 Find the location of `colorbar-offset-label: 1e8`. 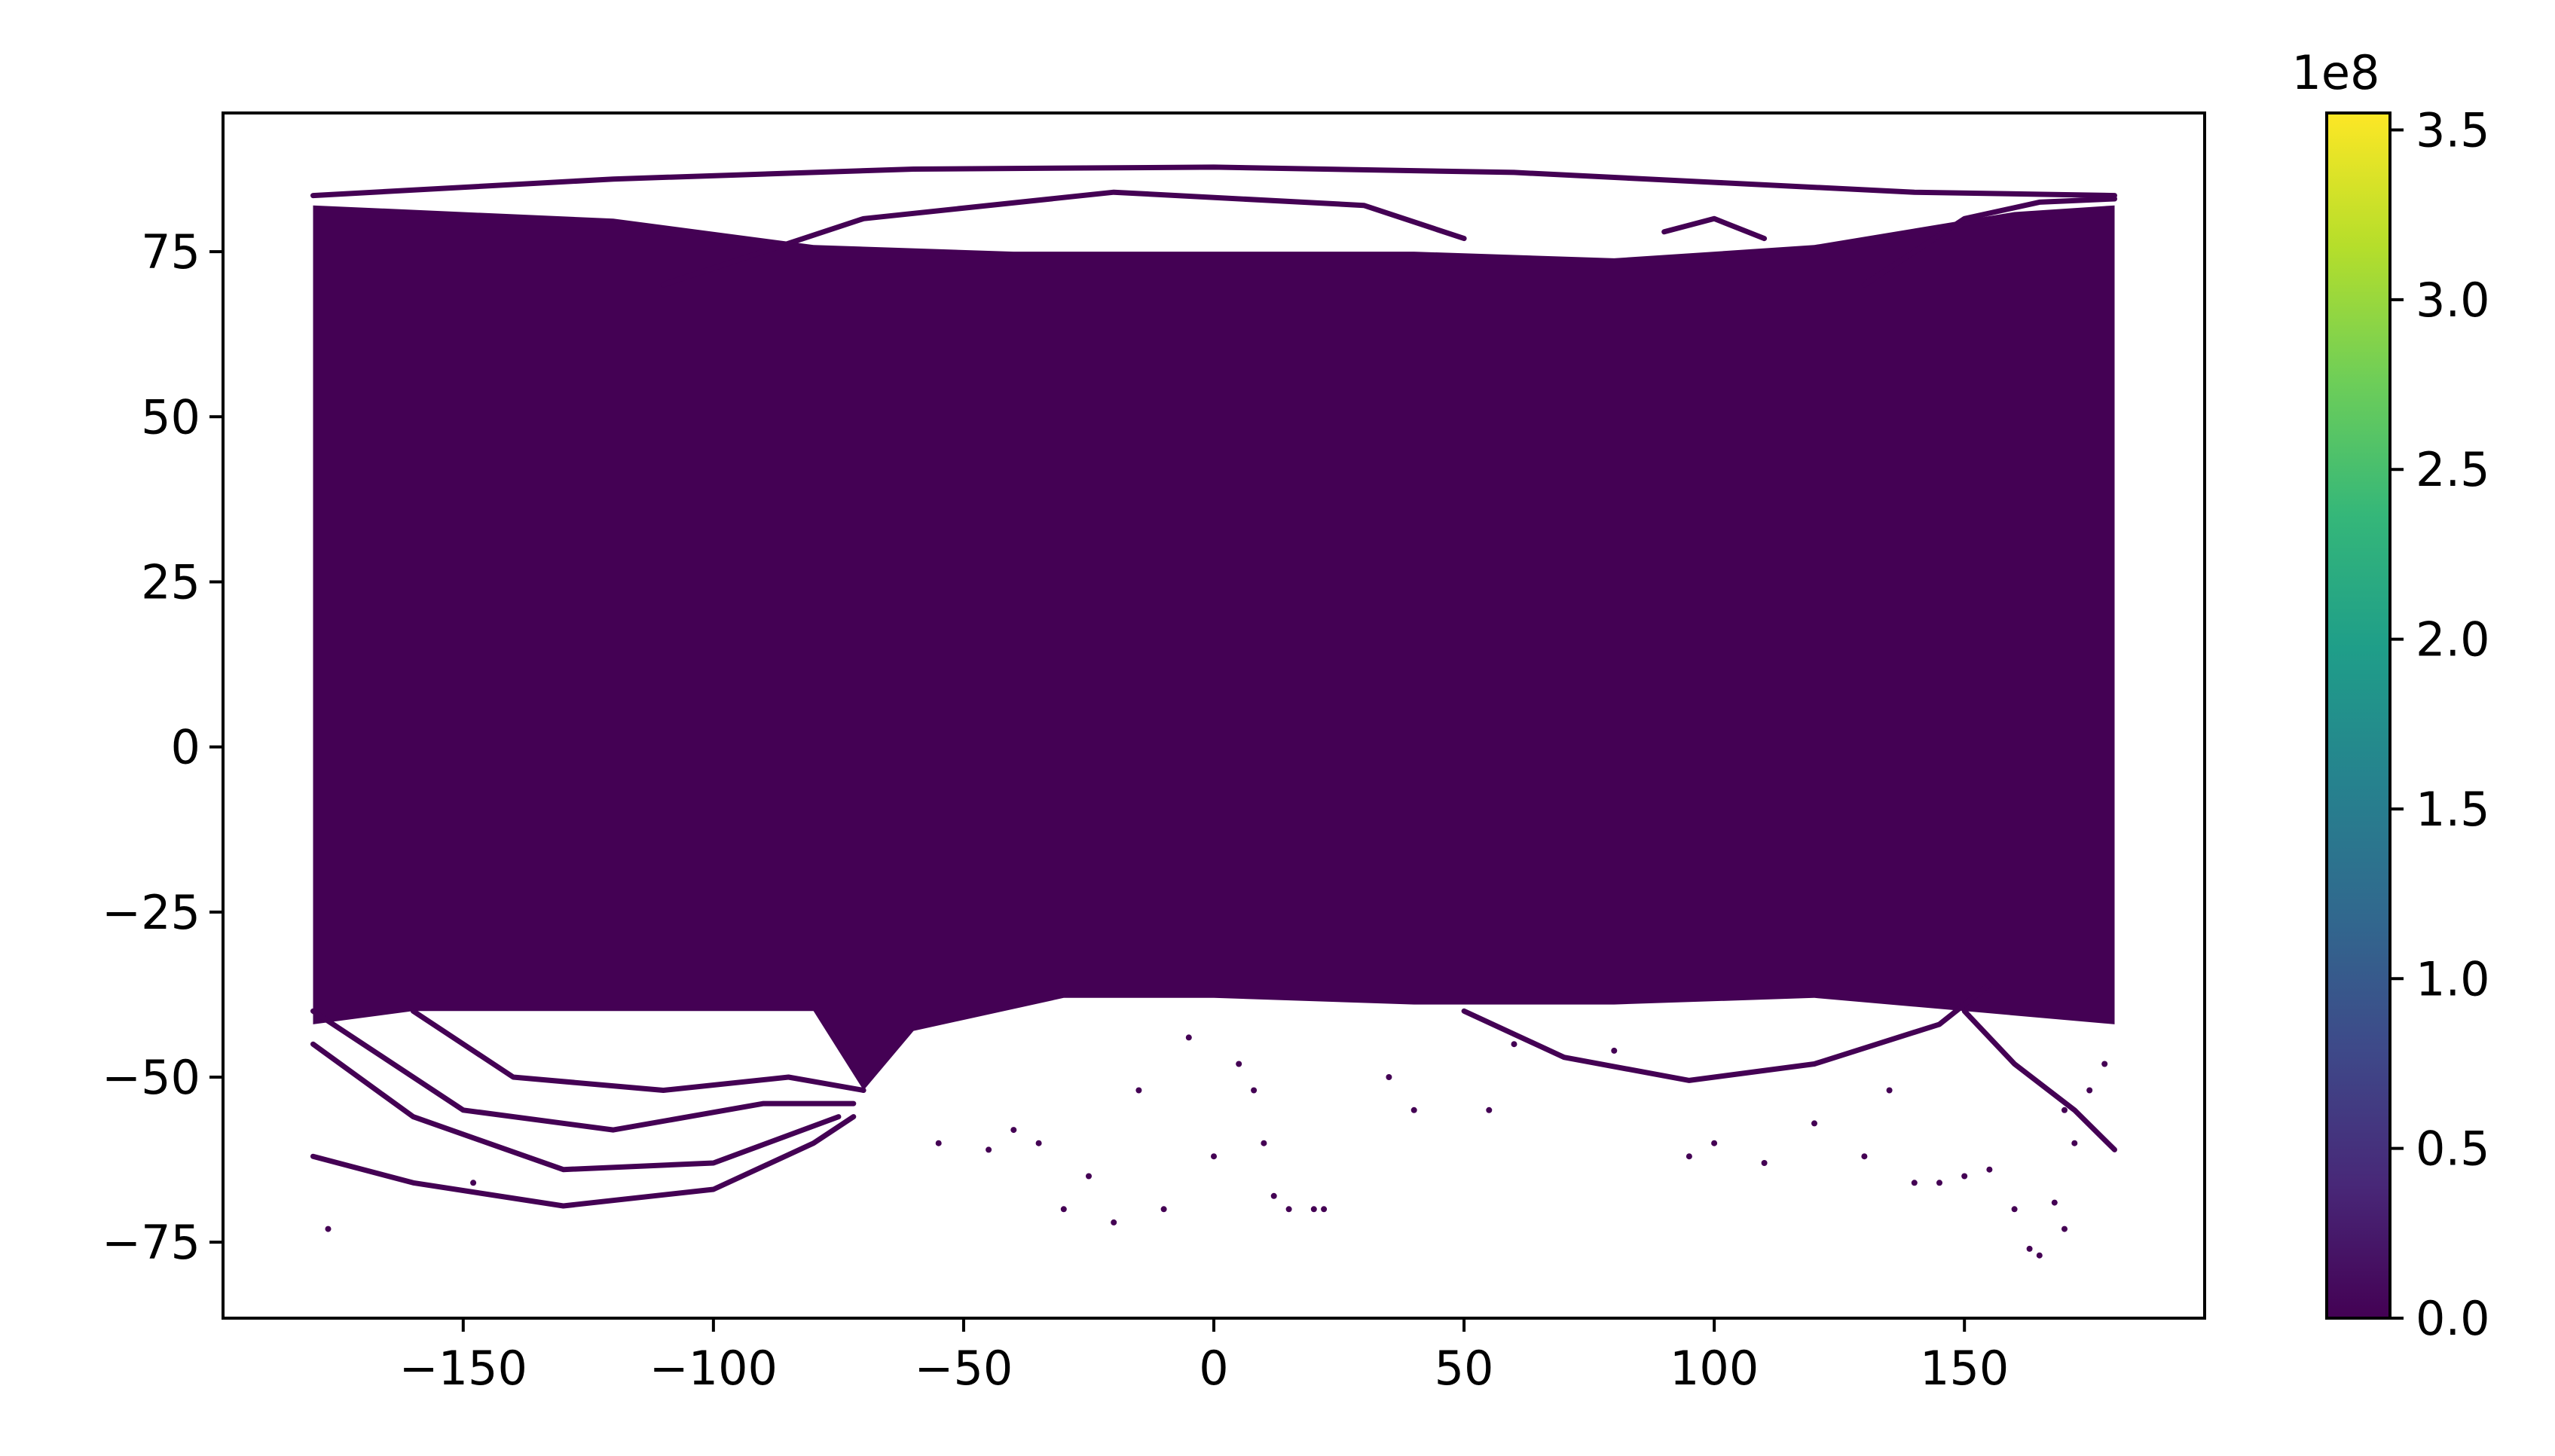

colorbar-offset-label: 1e8 is located at coordinates (2335, 72).